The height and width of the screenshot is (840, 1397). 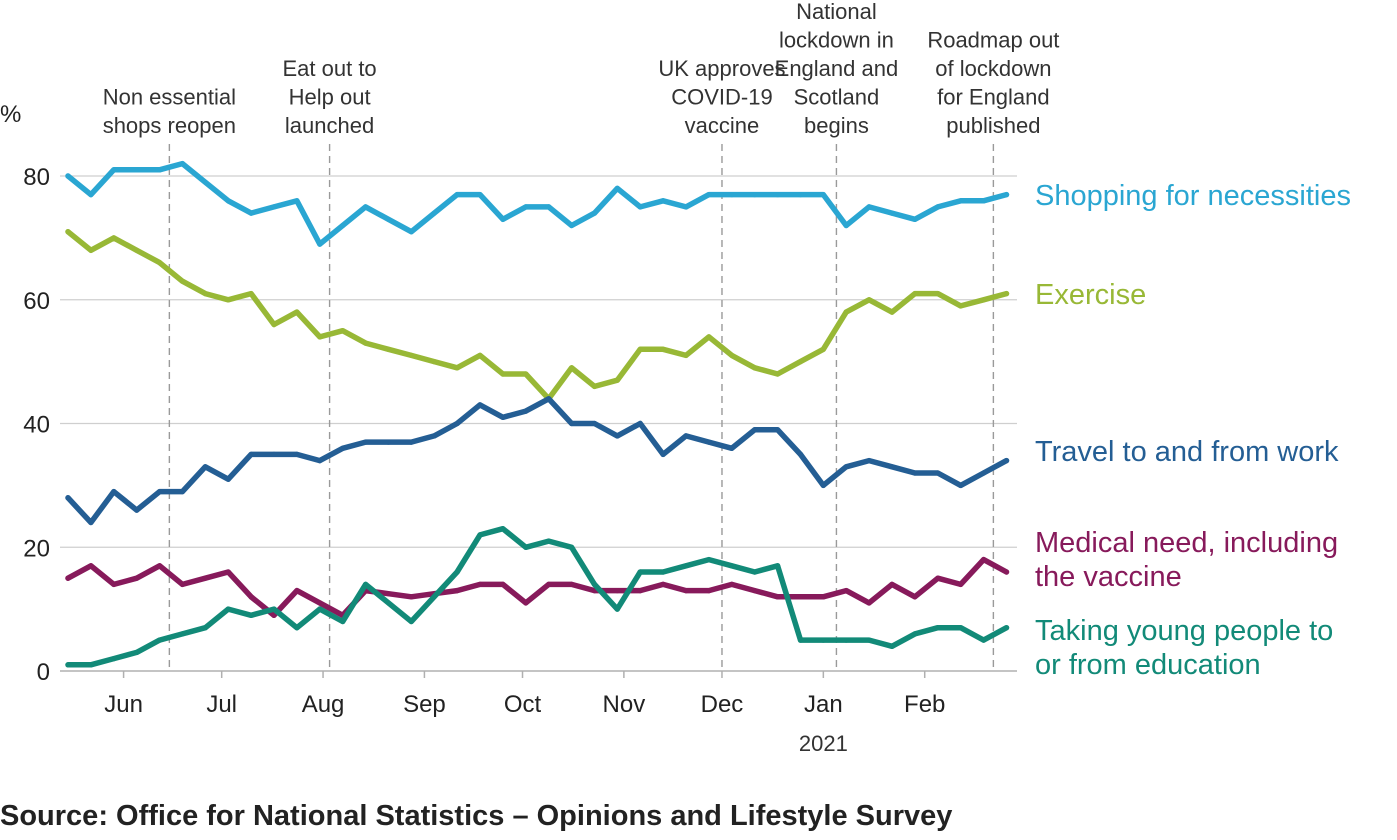 What do you see at coordinates (722, 125) in the screenshot?
I see `annotation-text: vaccine` at bounding box center [722, 125].